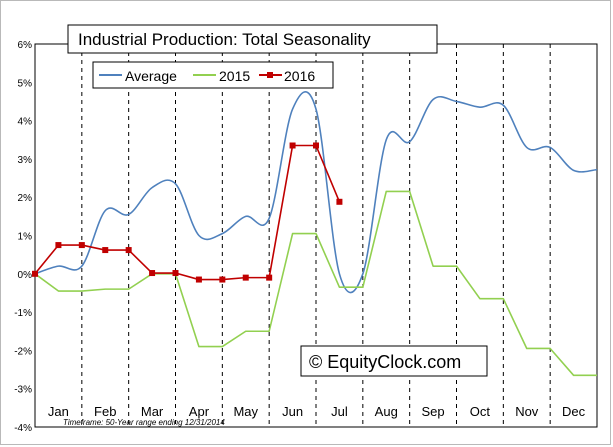 This screenshot has width=613, height=447. Describe the element at coordinates (105, 411) in the screenshot. I see `x-tick-label: Feb` at that location.